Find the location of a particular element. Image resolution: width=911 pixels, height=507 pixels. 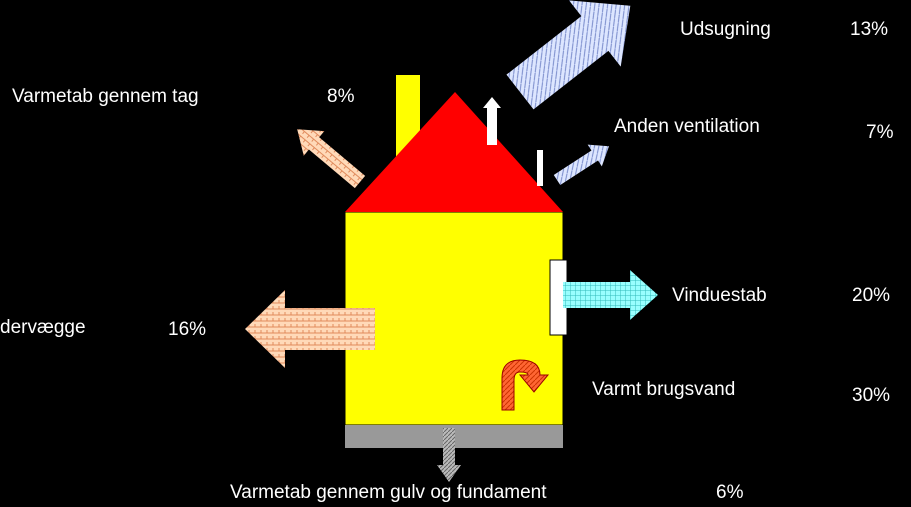

item-percent: 16% is located at coordinates (187, 329).